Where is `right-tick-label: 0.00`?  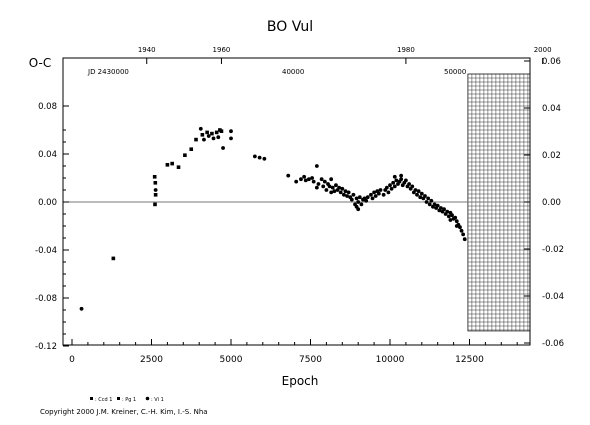 right-tick-label: 0.00 is located at coordinates (551, 203).